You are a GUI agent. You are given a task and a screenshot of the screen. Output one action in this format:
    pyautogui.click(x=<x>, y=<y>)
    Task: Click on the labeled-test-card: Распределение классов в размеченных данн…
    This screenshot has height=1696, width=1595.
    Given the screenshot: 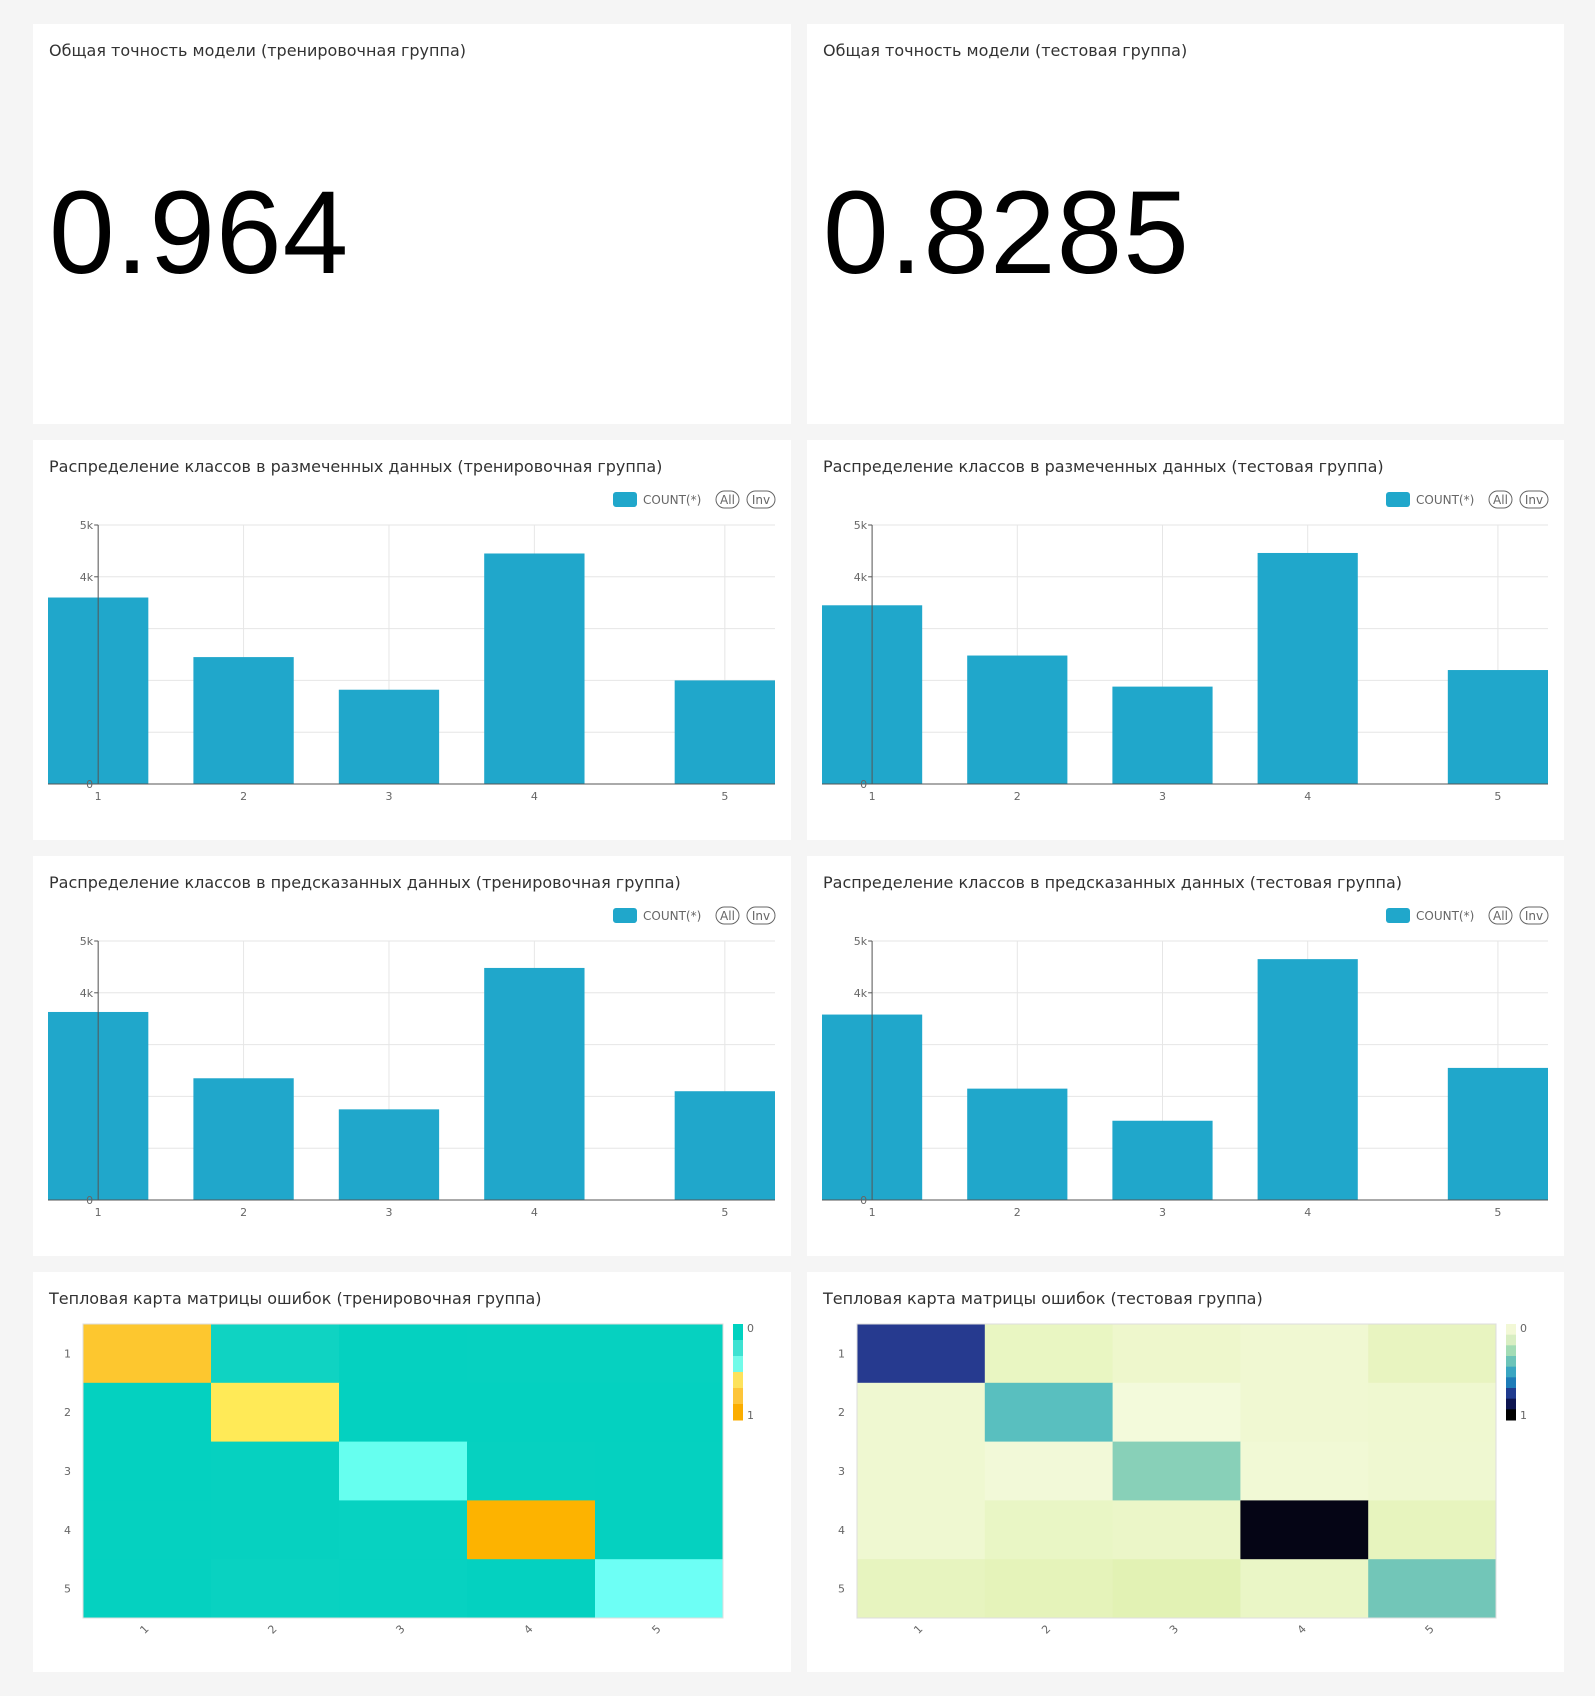 What is the action you would take?
    pyautogui.click(x=1185, y=640)
    